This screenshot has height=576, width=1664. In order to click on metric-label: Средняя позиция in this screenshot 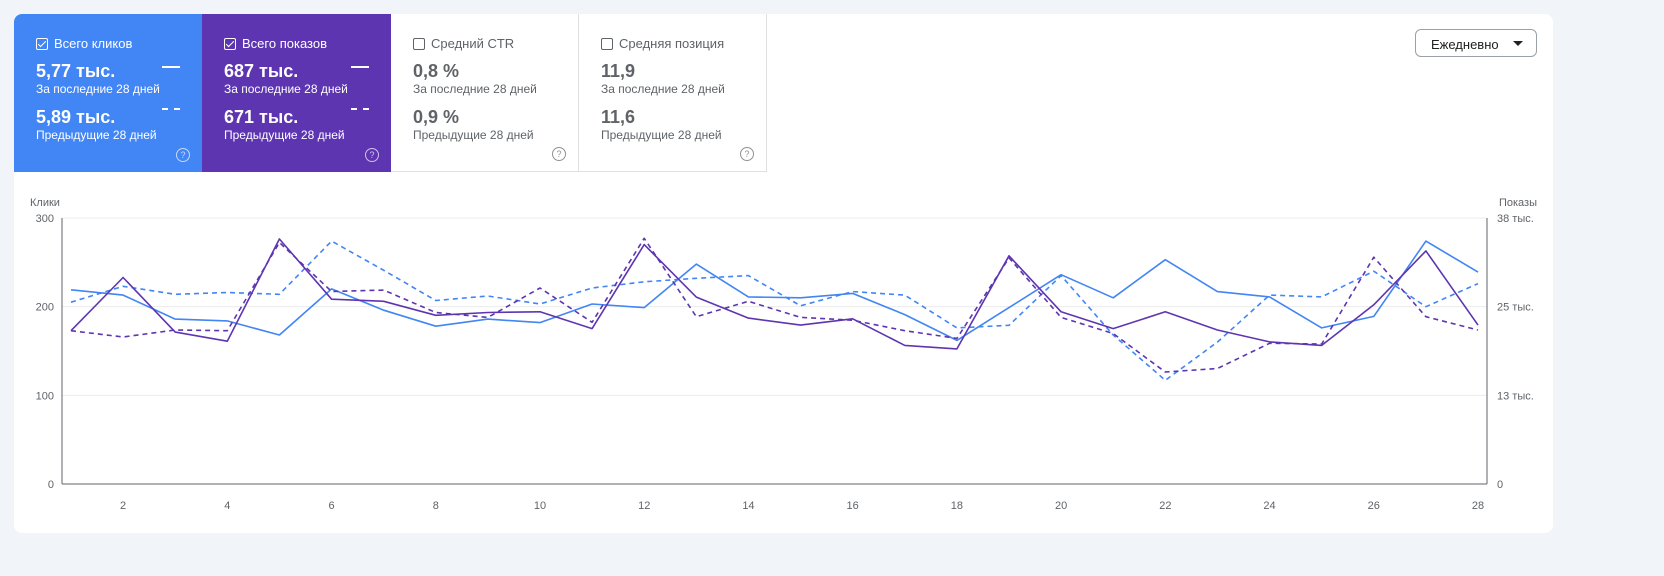, I will do `click(672, 43)`.